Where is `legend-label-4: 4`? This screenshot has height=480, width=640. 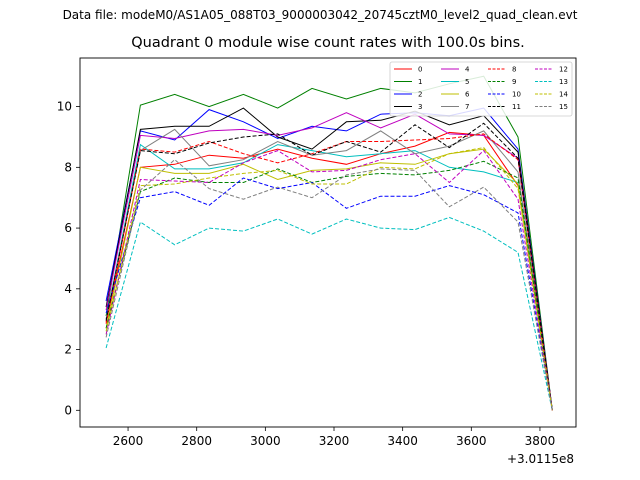 legend-label-4: 4 is located at coordinates (467, 70).